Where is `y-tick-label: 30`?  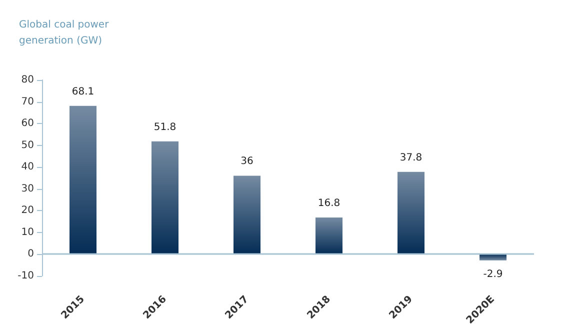
y-tick-label: 30 is located at coordinates (27, 188).